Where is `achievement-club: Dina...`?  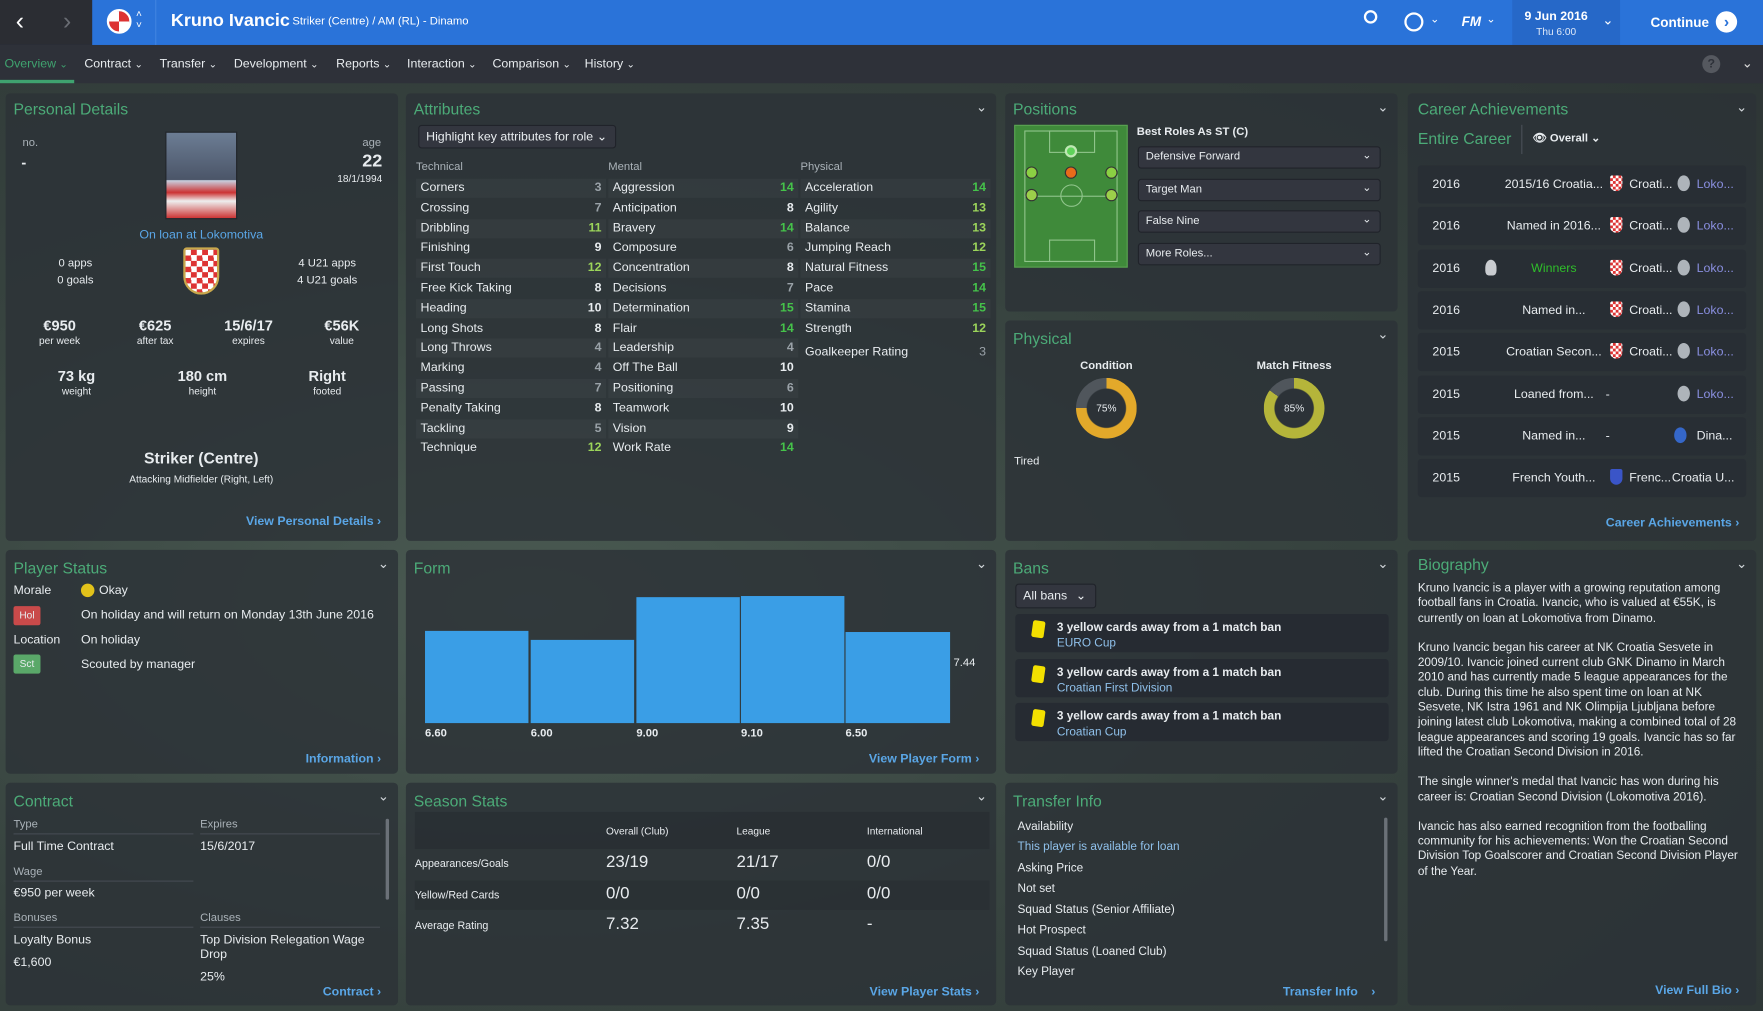 achievement-club: Dina... is located at coordinates (1714, 436).